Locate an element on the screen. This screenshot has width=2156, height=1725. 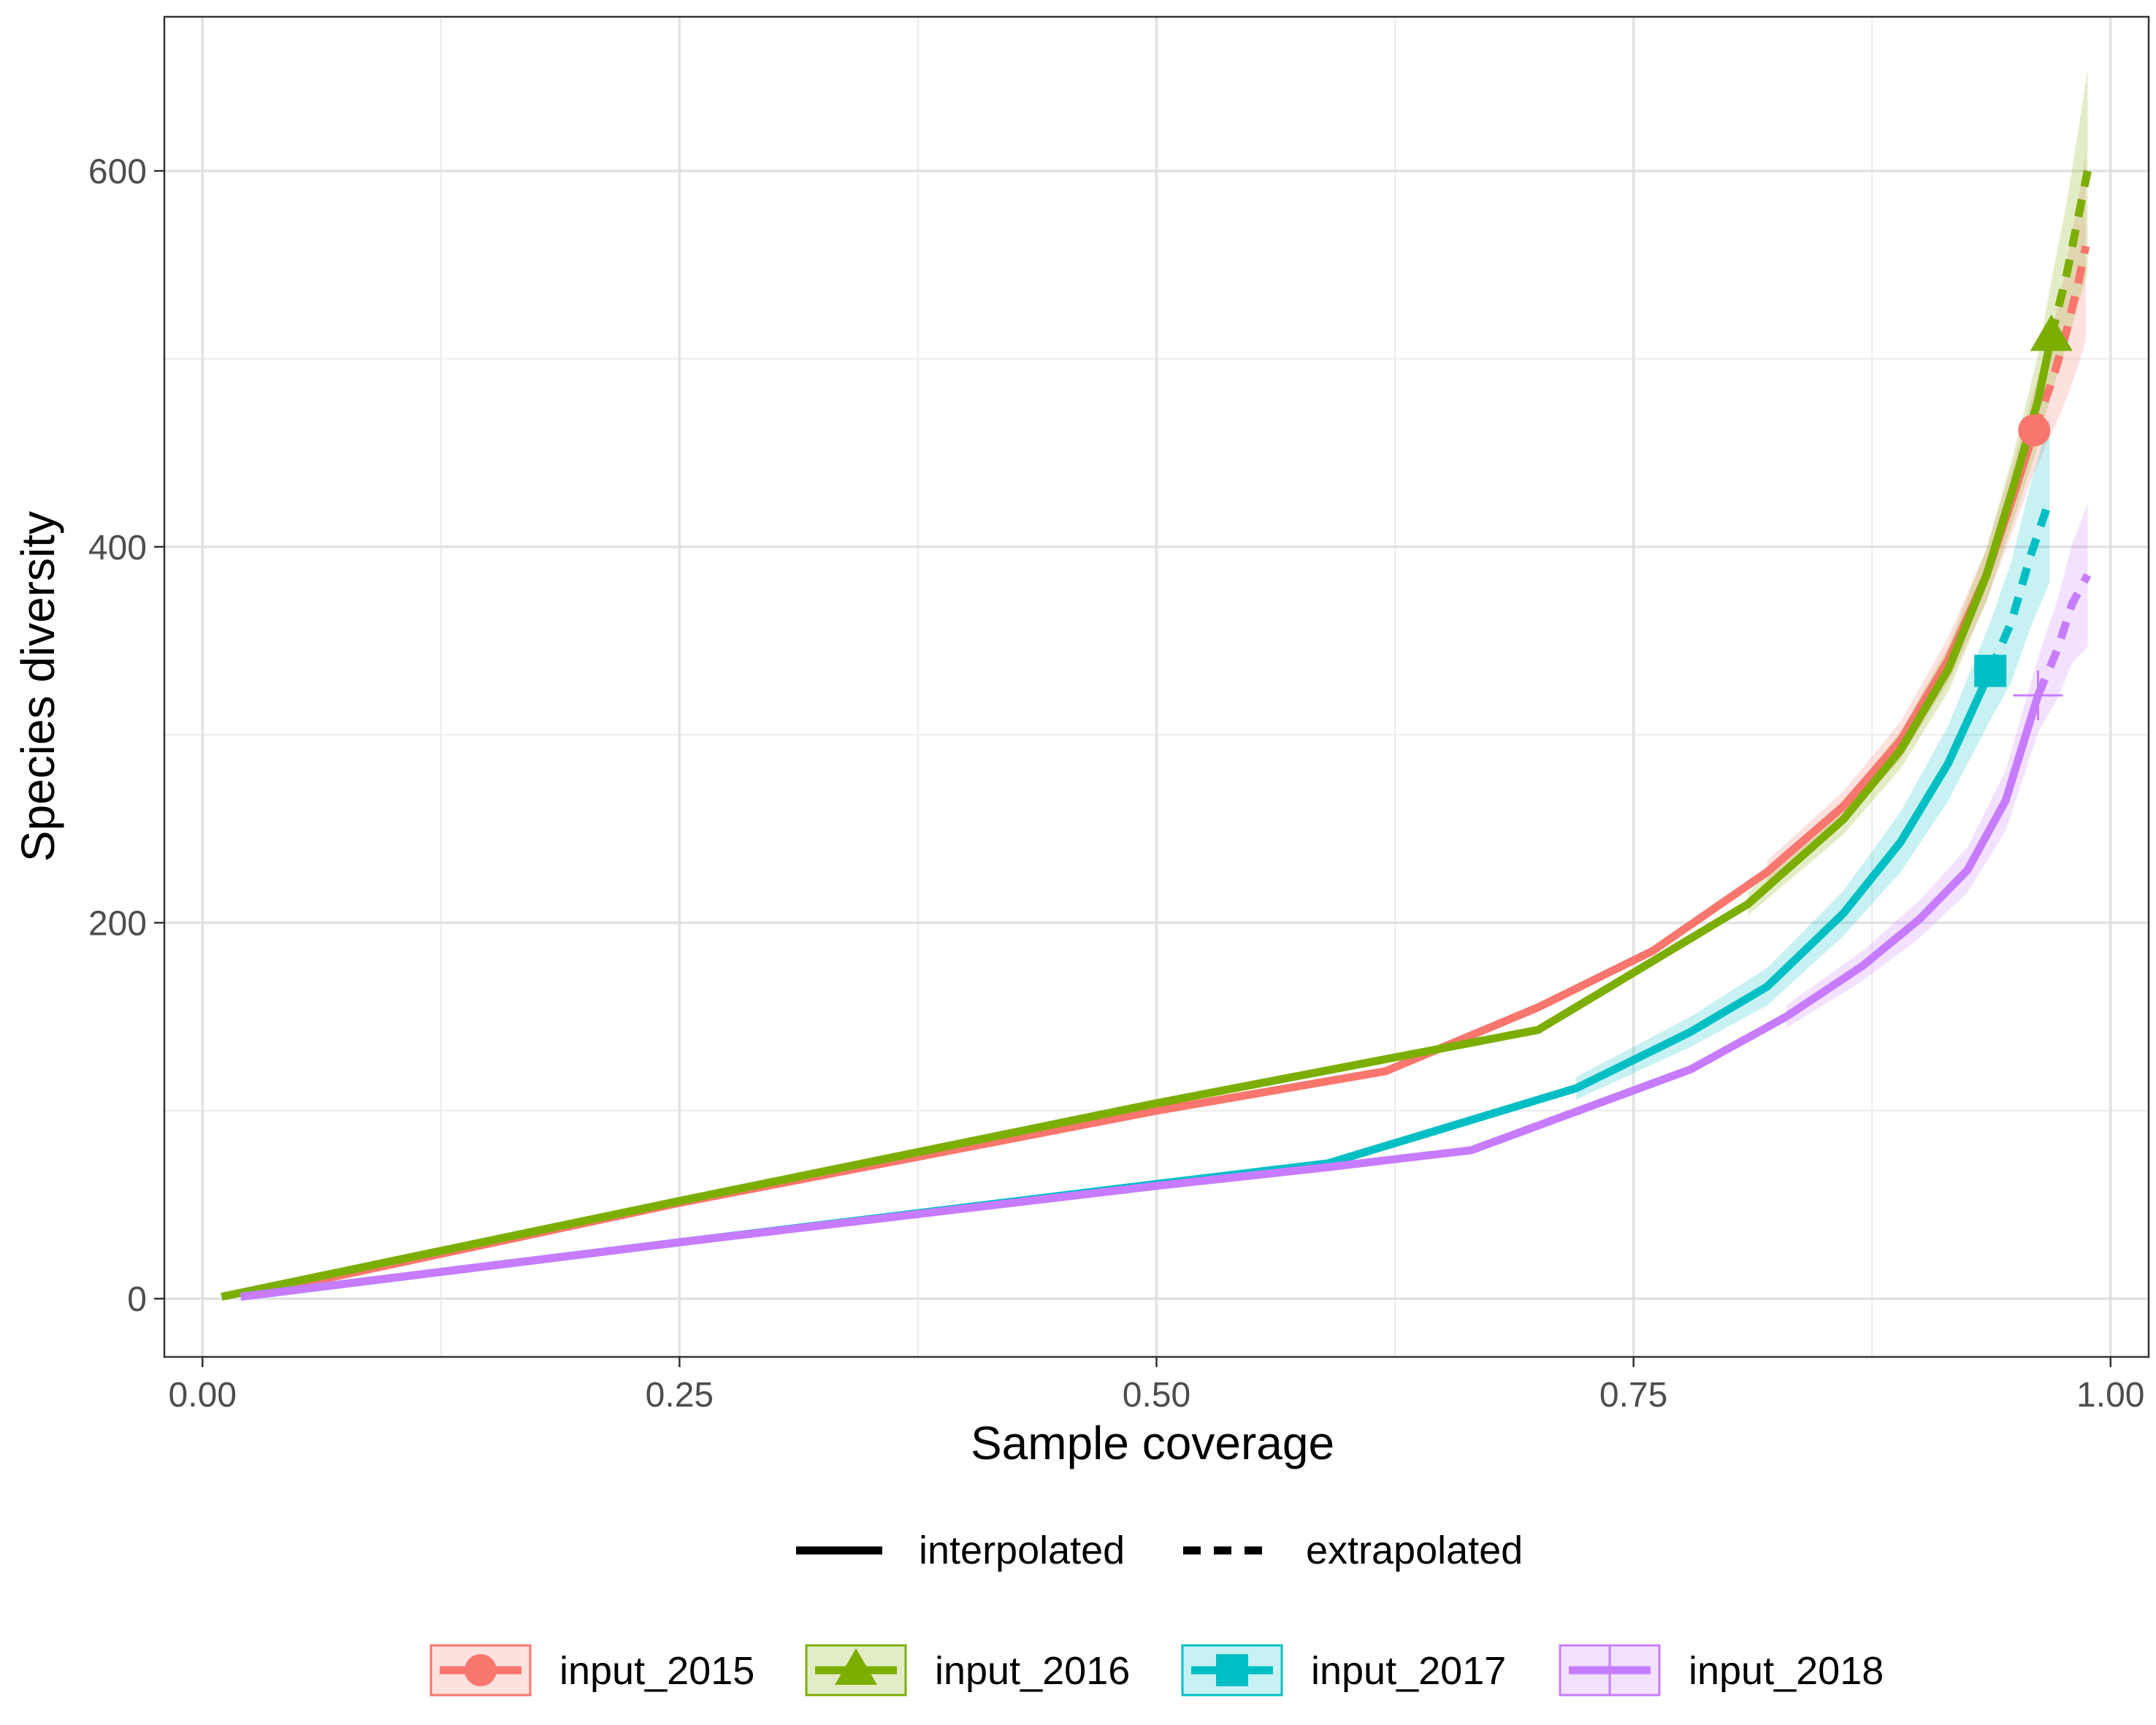
legend-item-input_2015: input_2015 is located at coordinates (592, 1670).